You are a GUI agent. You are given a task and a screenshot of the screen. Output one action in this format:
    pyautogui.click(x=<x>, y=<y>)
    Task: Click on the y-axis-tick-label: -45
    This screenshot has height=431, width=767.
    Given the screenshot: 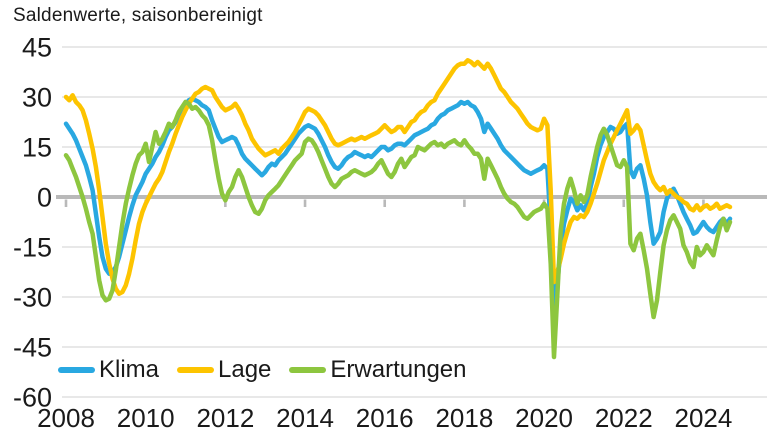 What is the action you would take?
    pyautogui.click(x=32, y=348)
    